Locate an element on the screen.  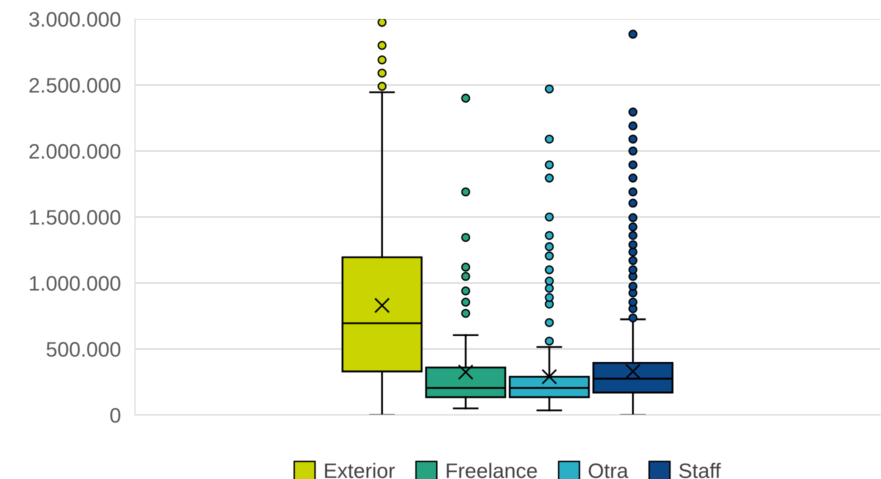
legend-label: Freelance is located at coordinates (491, 470).